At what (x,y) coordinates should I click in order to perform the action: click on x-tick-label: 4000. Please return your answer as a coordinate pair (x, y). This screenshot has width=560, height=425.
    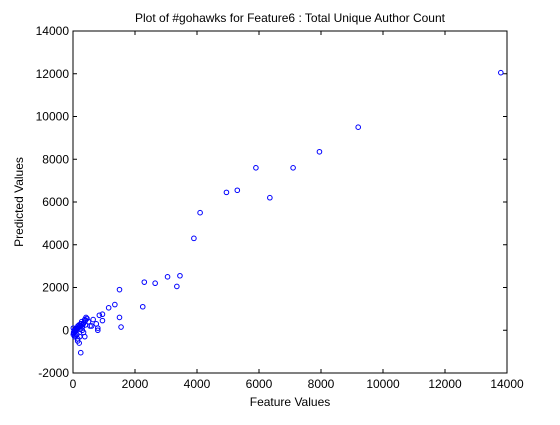
    Looking at the image, I should click on (197, 384).